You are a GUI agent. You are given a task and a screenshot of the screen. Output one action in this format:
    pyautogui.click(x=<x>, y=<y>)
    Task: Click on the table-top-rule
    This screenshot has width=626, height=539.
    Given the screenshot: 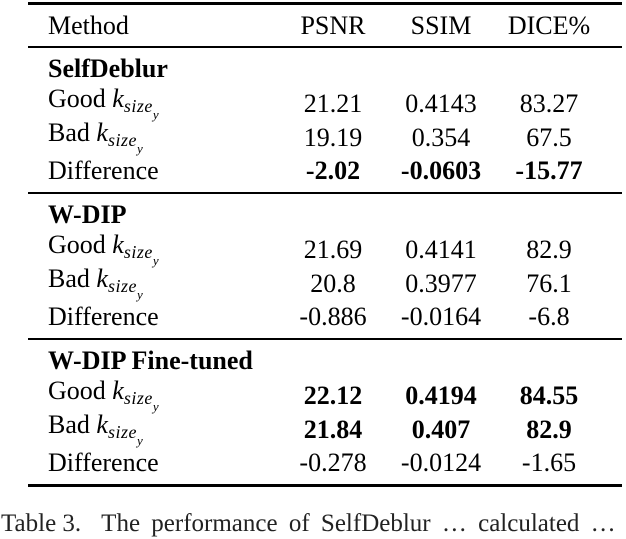 What is the action you would take?
    pyautogui.click(x=325, y=3)
    